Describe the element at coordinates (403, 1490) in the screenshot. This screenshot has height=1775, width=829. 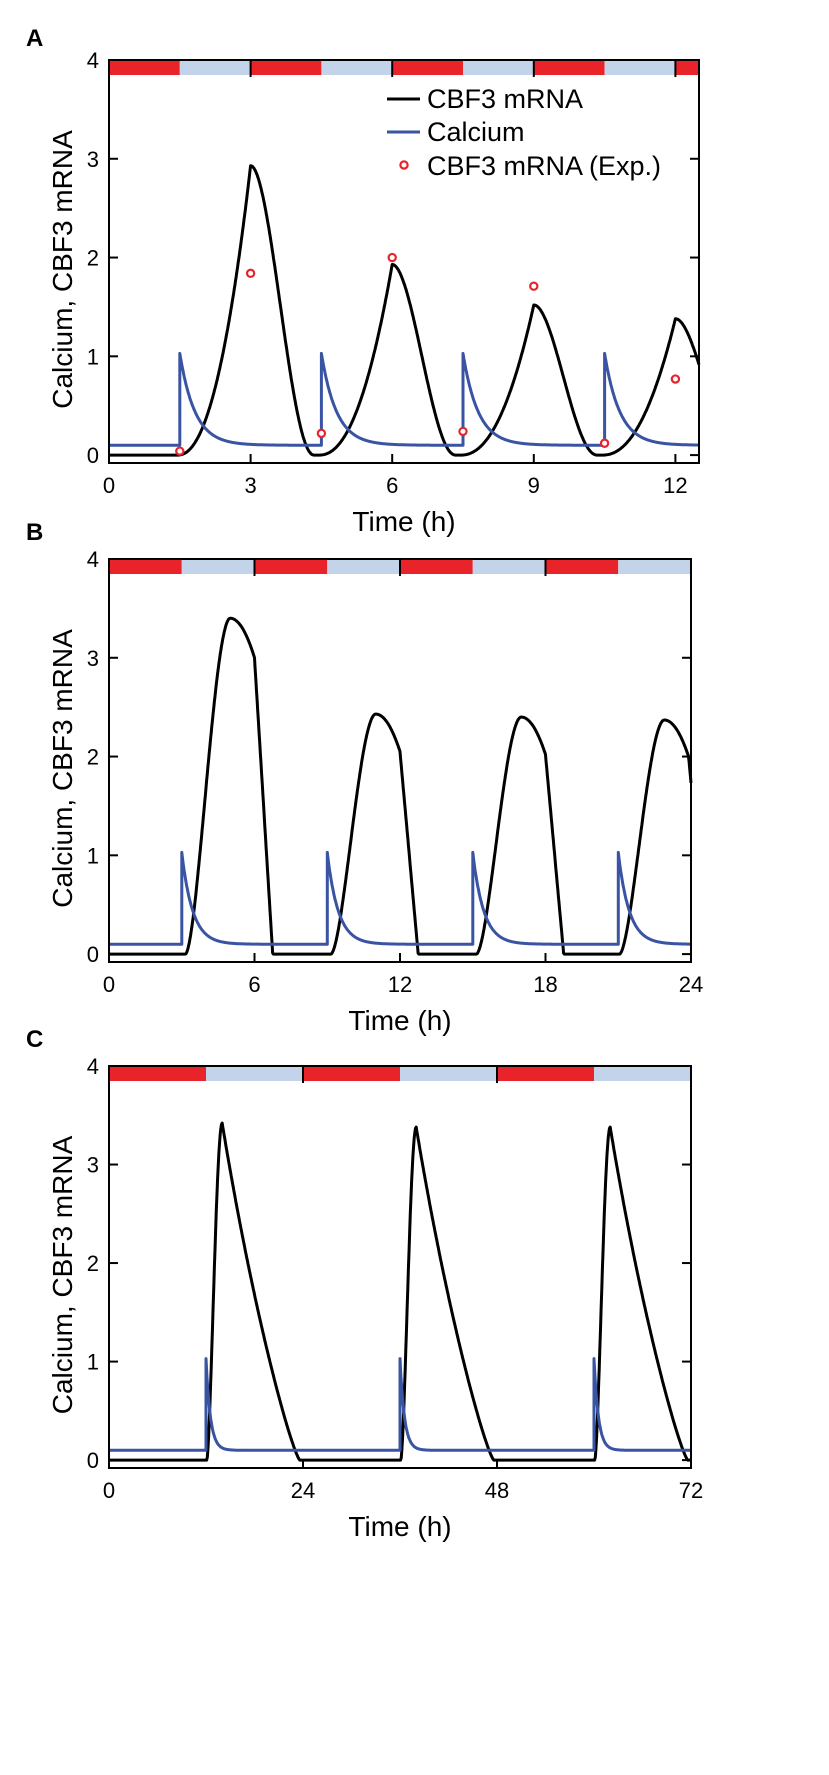
I see `x-tick-labels-c: 0 24 48 72` at that location.